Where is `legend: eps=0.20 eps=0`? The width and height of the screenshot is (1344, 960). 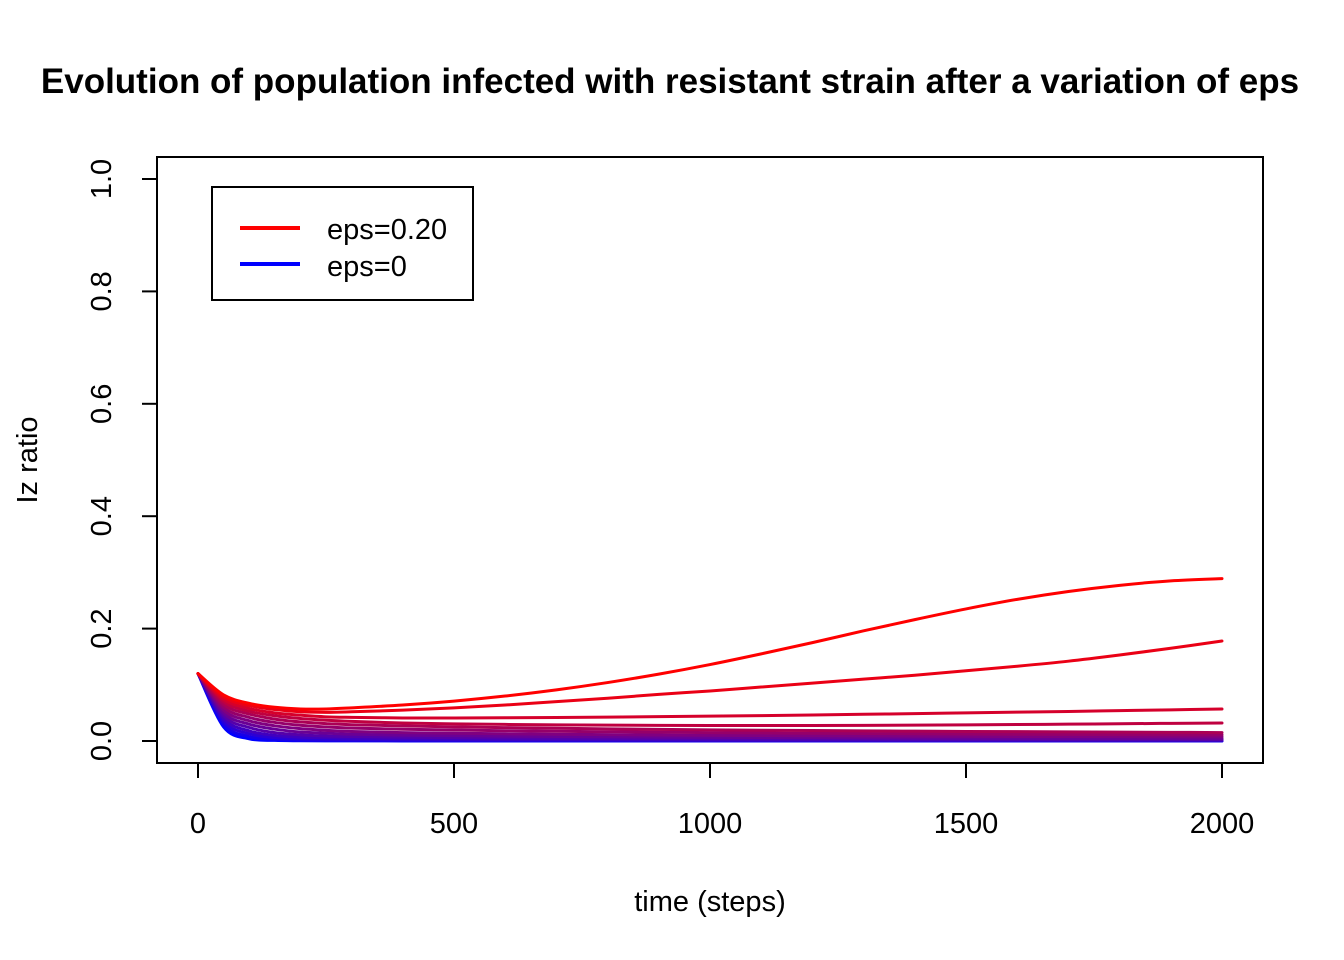
legend: eps=0.20 eps=0 is located at coordinates (342, 243).